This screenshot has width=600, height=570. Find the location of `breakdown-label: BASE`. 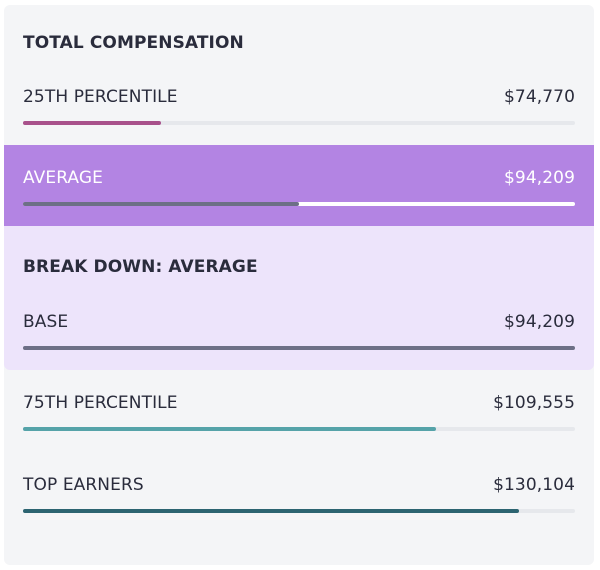

breakdown-label: BASE is located at coordinates (46, 322).